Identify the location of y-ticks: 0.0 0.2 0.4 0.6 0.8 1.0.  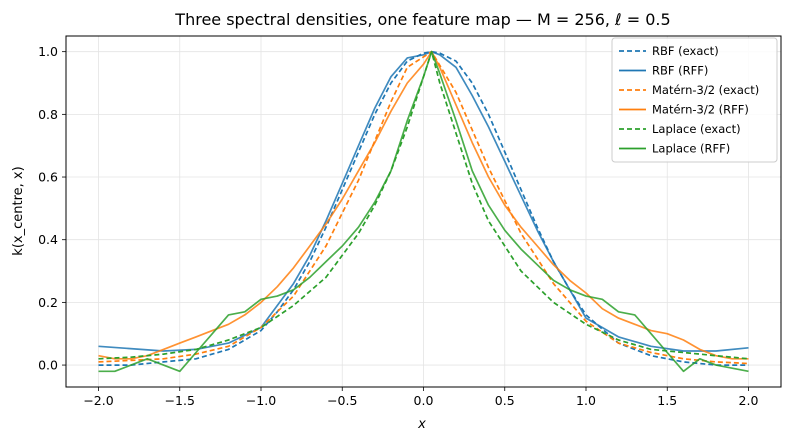
(52, 208).